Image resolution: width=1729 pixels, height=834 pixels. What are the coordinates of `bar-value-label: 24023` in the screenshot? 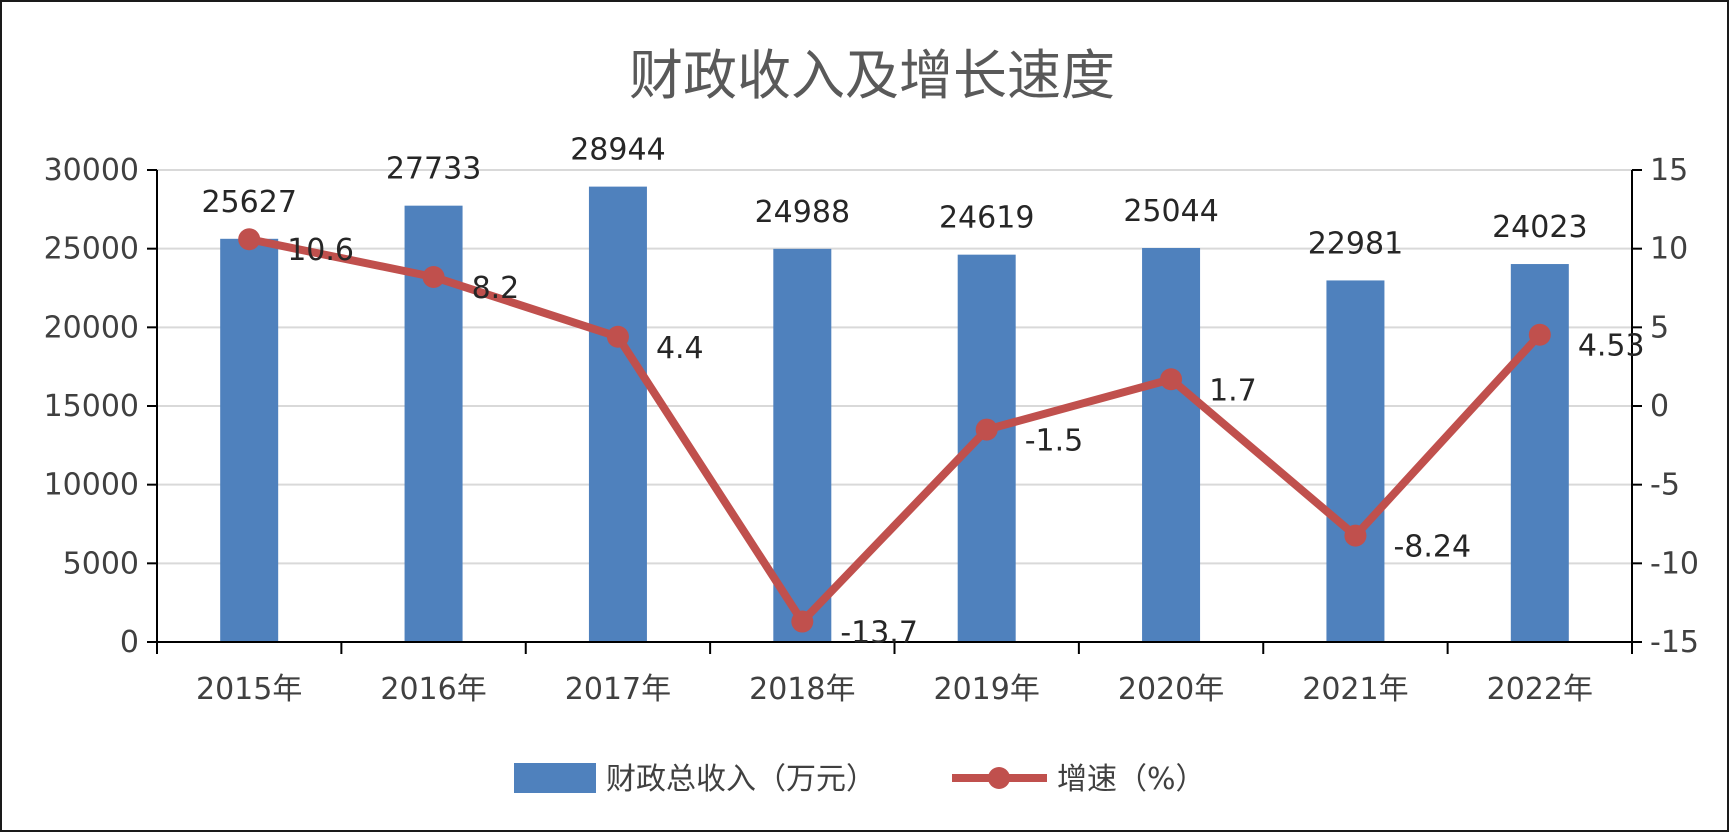 It's located at (1539, 227).